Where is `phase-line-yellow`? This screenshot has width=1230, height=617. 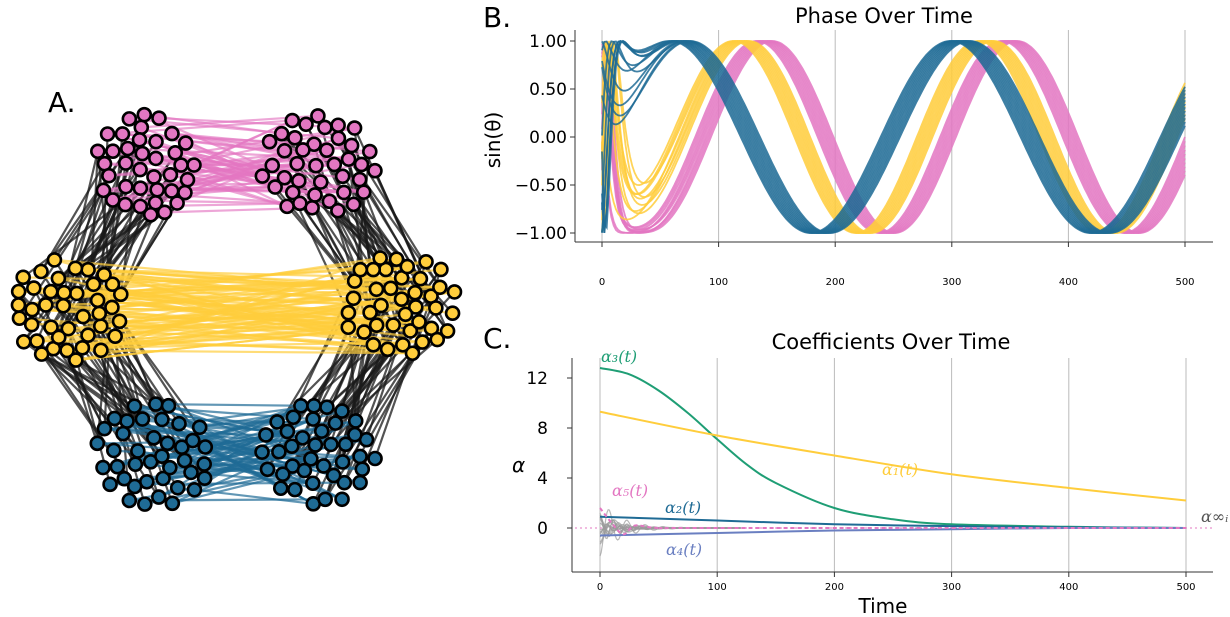
phase-line-yellow is located at coordinates (893, 137).